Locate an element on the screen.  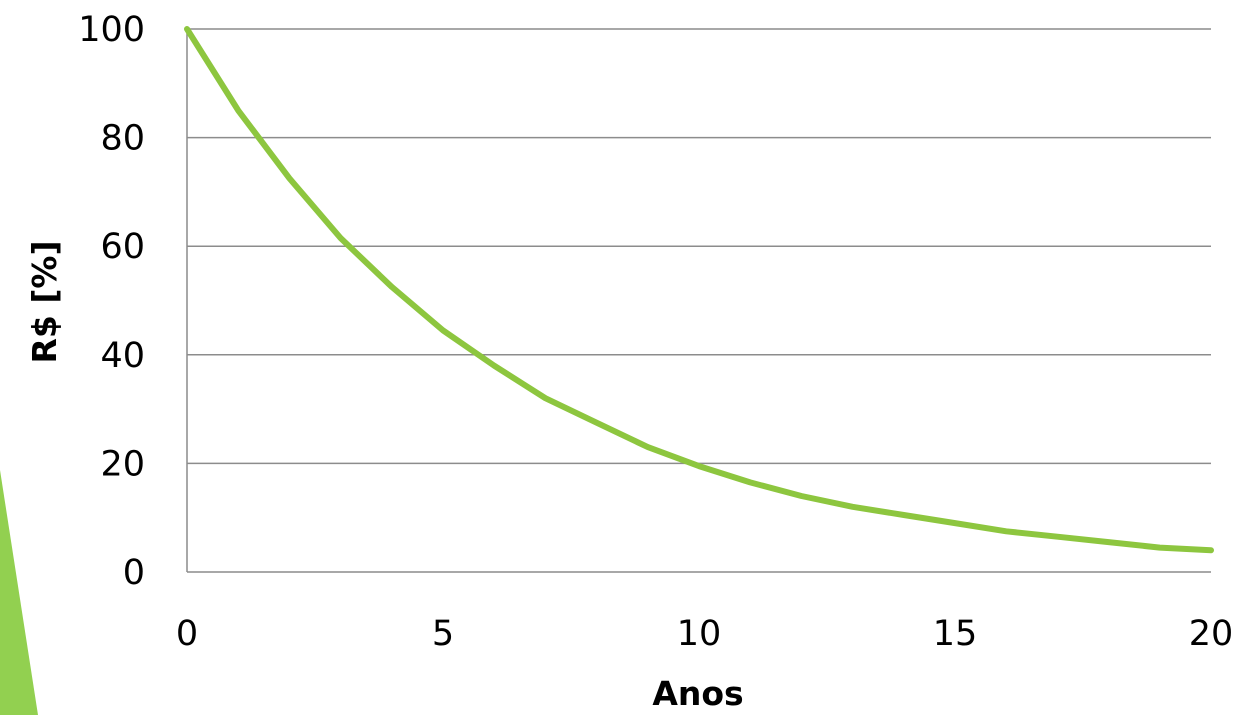
y-tick-label: 100 is located at coordinates (111, 30).